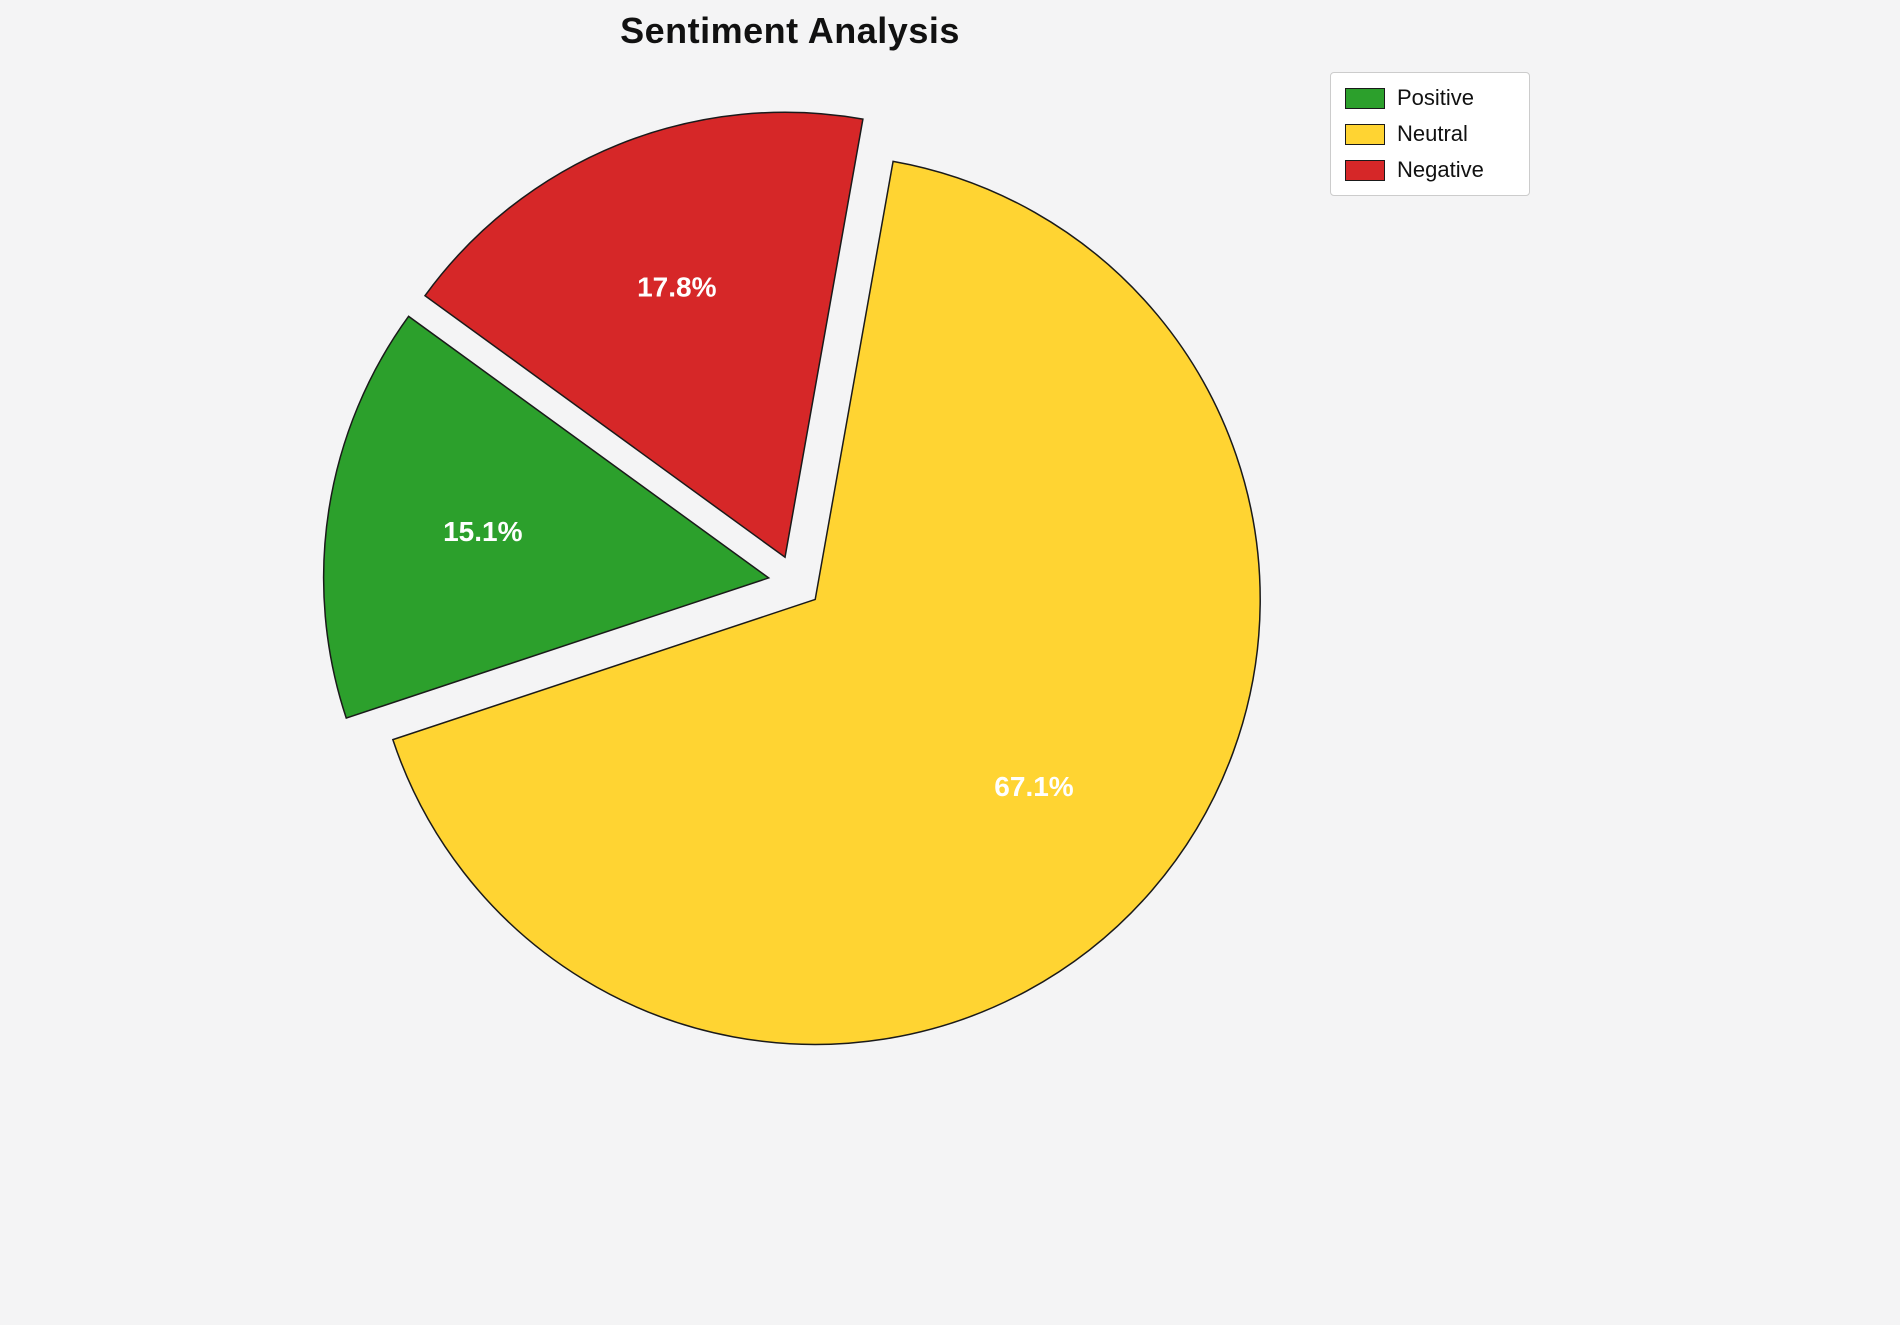 Image resolution: width=1900 pixels, height=1325 pixels. I want to click on legend-label-positive: Positive, so click(1436, 97).